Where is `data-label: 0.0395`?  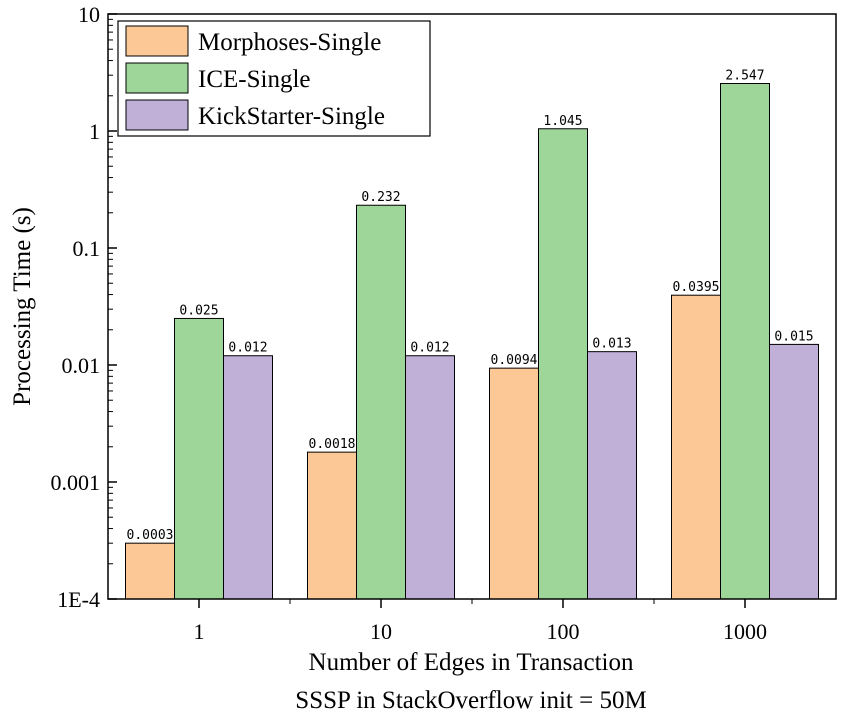
data-label: 0.0395 is located at coordinates (696, 287).